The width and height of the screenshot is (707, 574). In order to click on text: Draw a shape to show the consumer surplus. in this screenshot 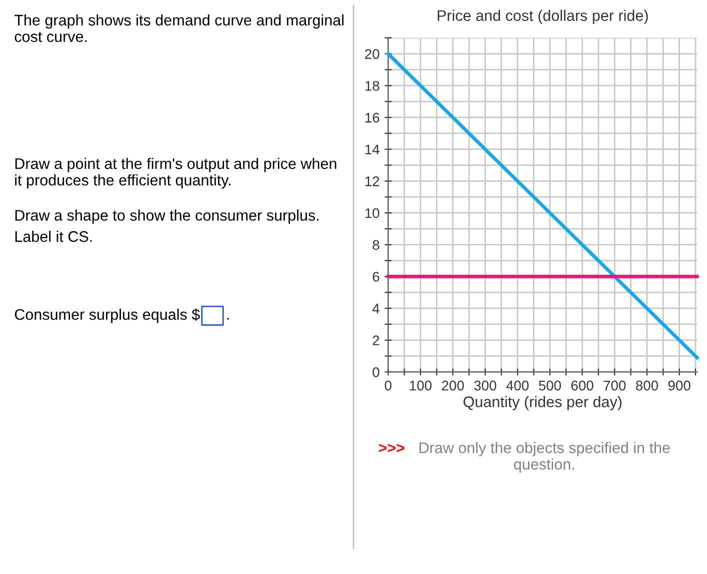, I will do `click(166, 217)`.